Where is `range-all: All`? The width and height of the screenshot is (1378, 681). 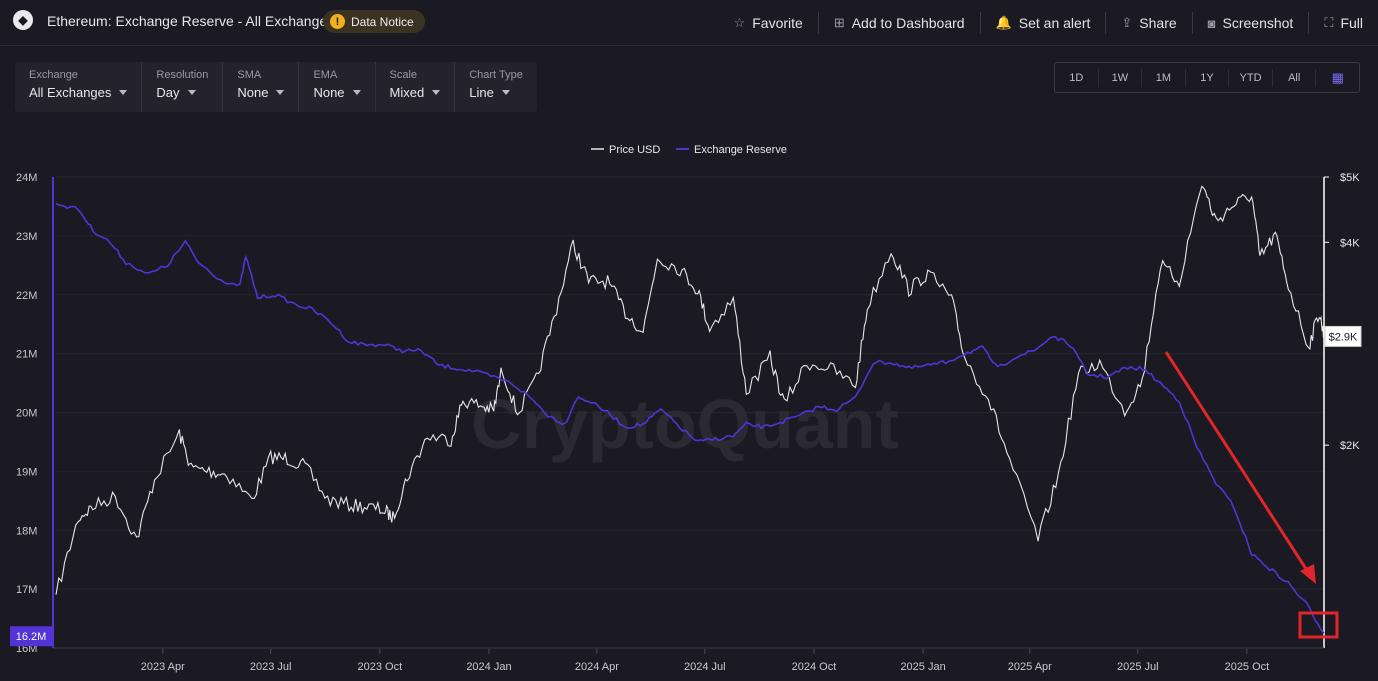
range-all: All is located at coordinates (1293, 77).